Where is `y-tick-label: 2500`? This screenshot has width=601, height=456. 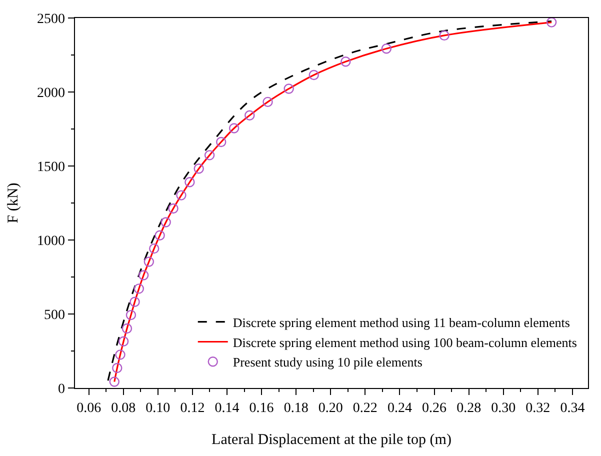 y-tick-label: 2500 is located at coordinates (51, 19).